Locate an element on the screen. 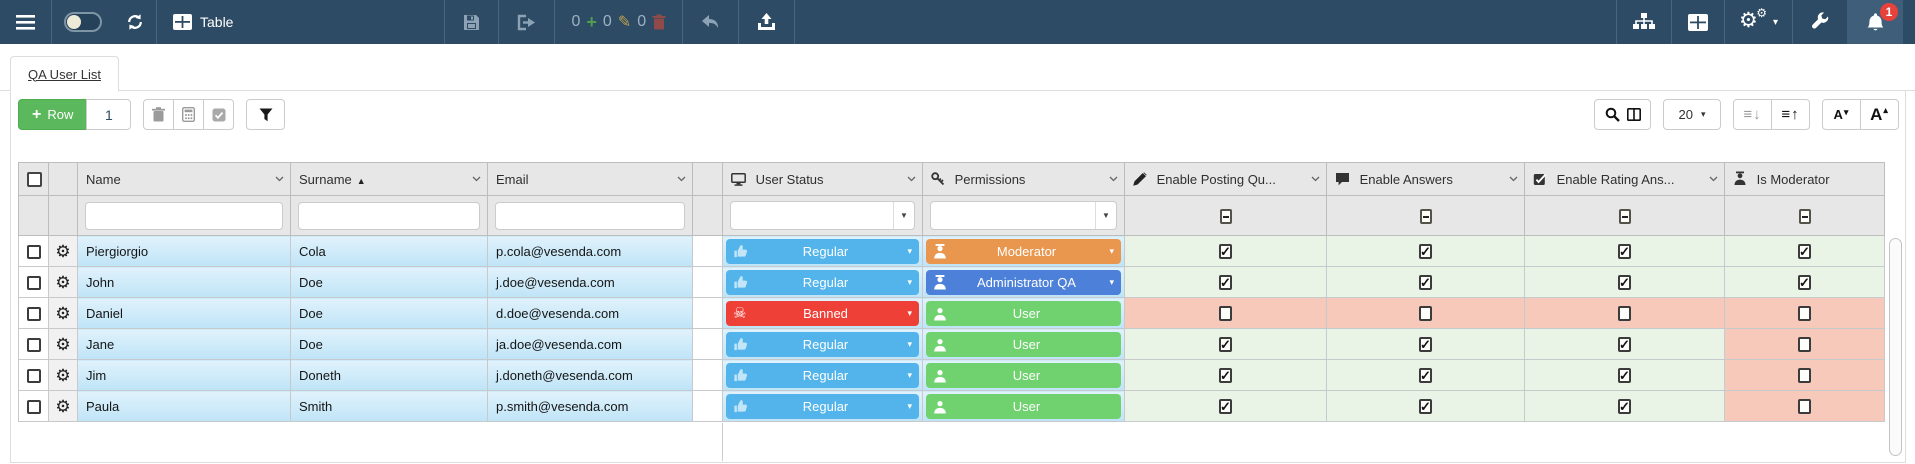  enable-rating-filter-checkbox is located at coordinates (1624, 216).